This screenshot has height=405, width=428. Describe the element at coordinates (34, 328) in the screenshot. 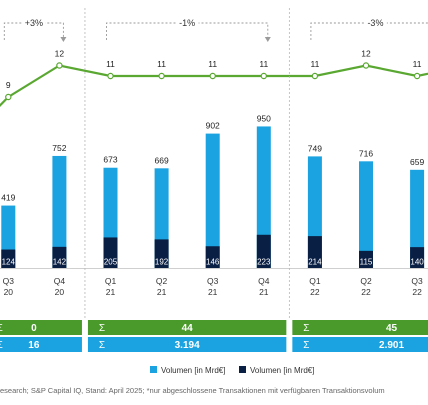

I see `summary-count-value: 0` at that location.